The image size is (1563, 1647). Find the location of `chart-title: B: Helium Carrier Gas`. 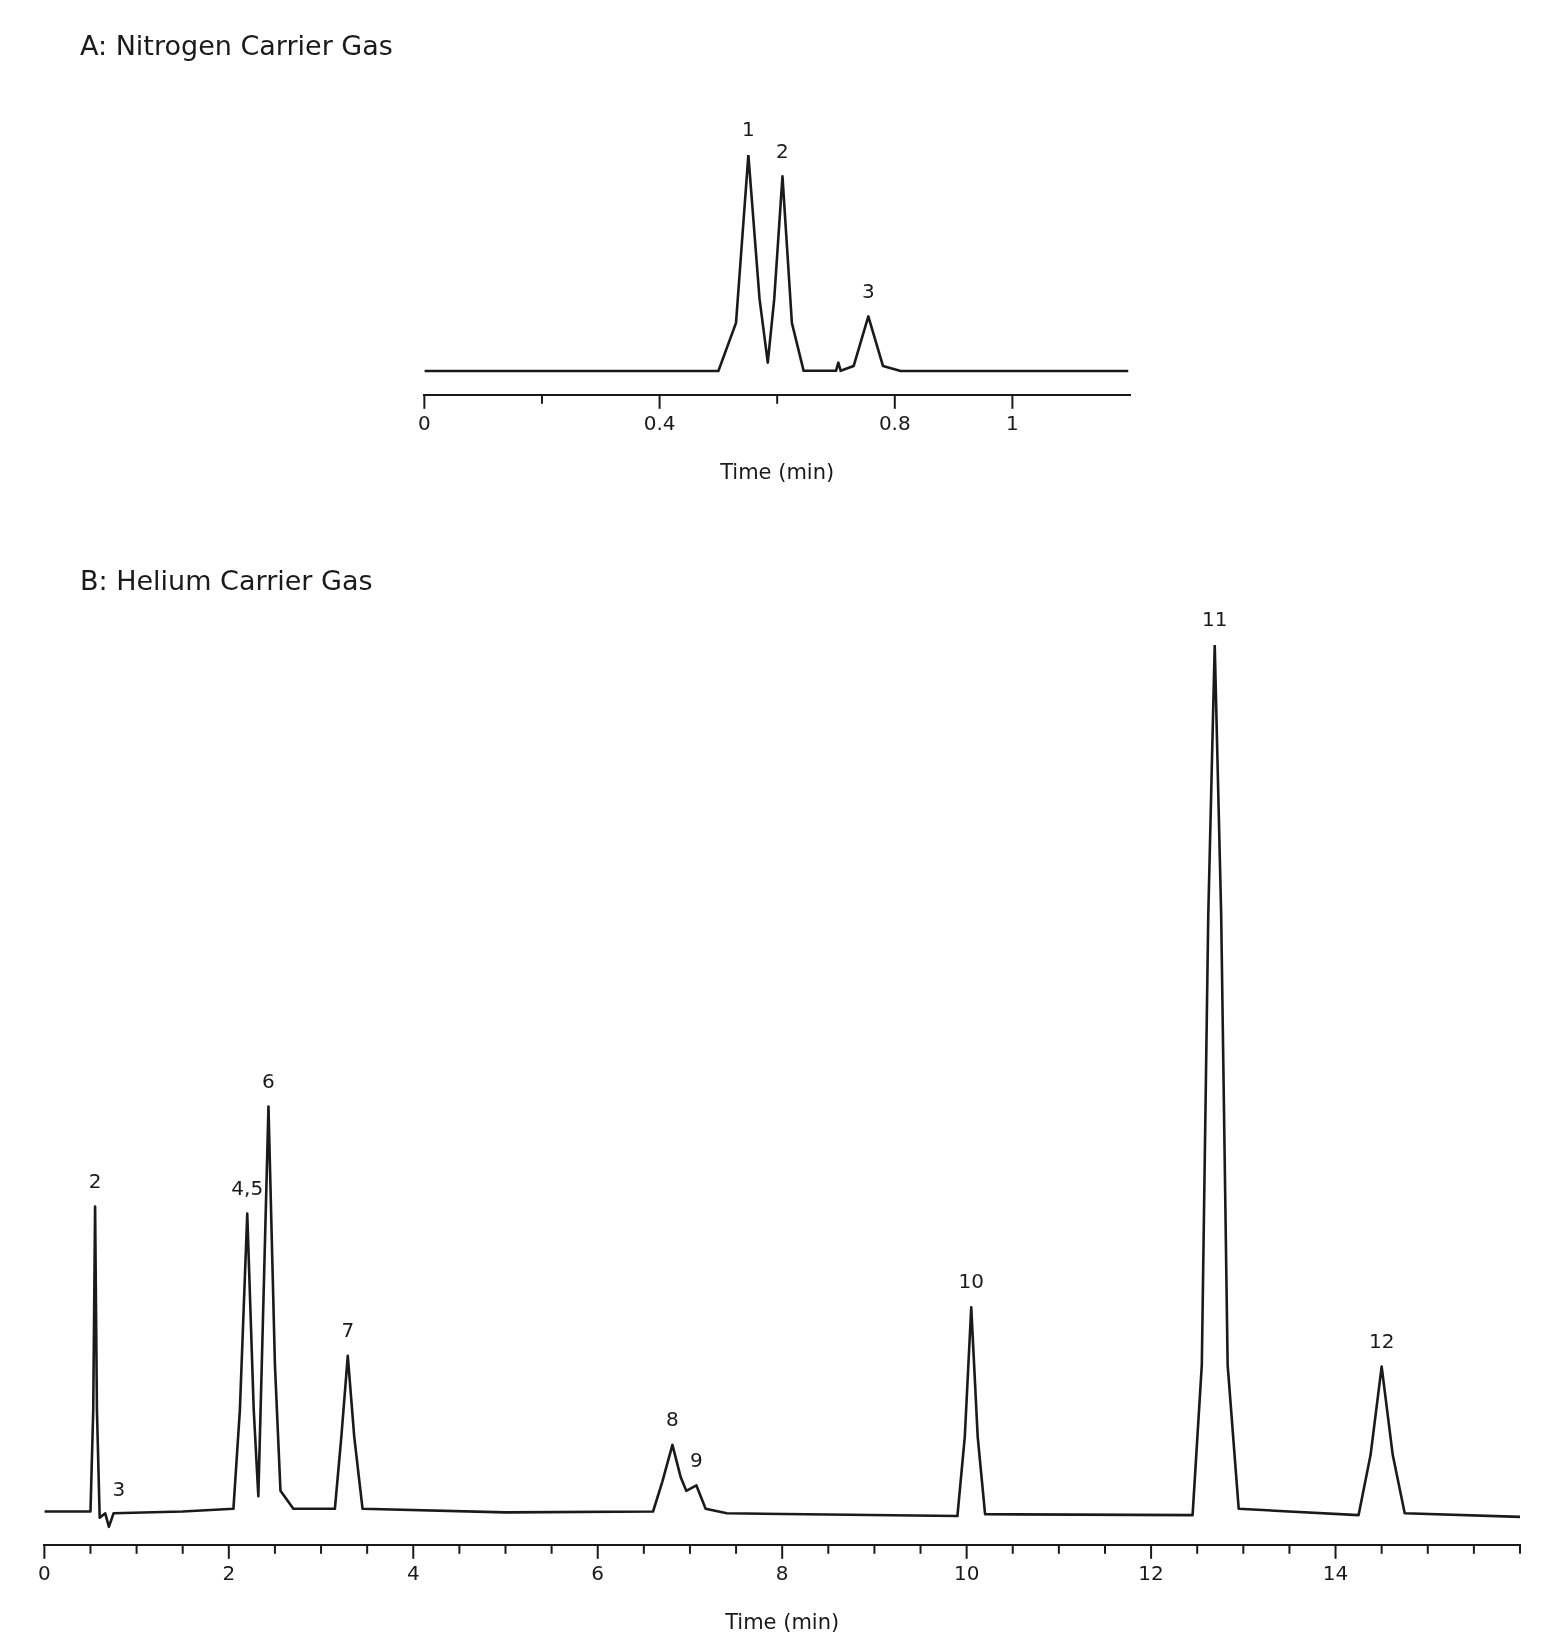

chart-title: B: Helium Carrier Gas is located at coordinates (226, 580).